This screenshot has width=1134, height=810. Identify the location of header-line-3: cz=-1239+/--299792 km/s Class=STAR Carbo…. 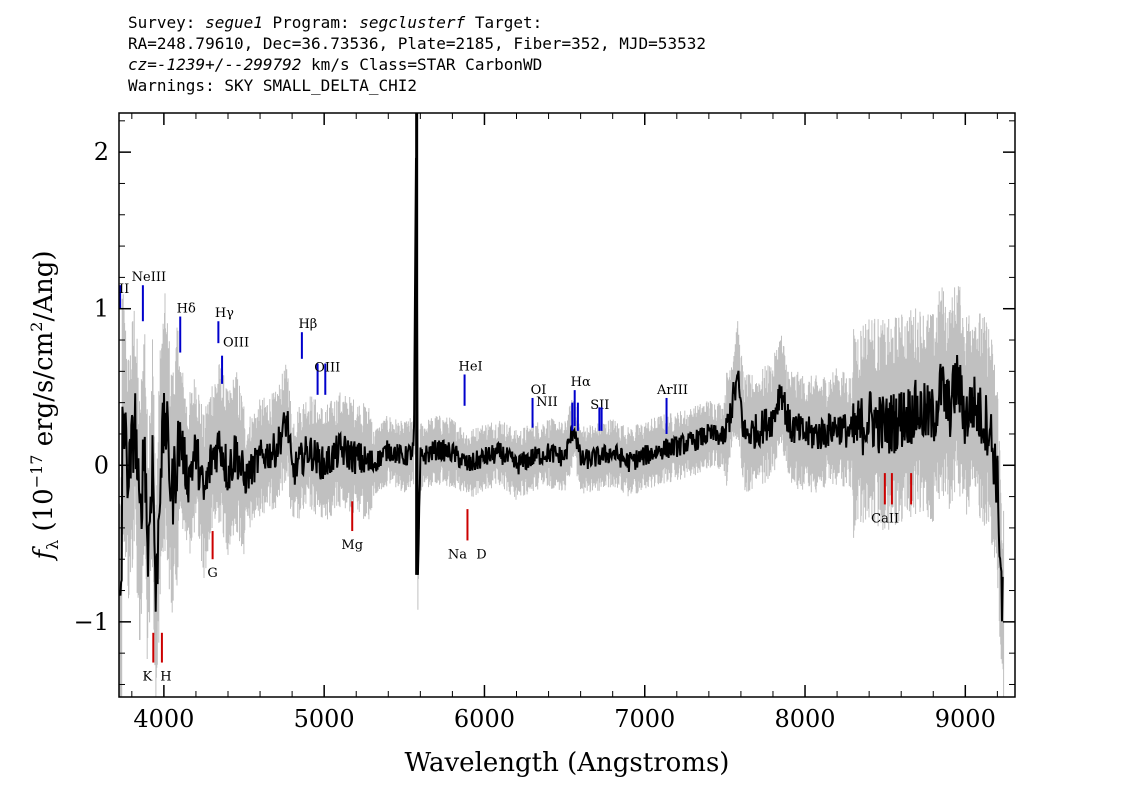
(335, 64).